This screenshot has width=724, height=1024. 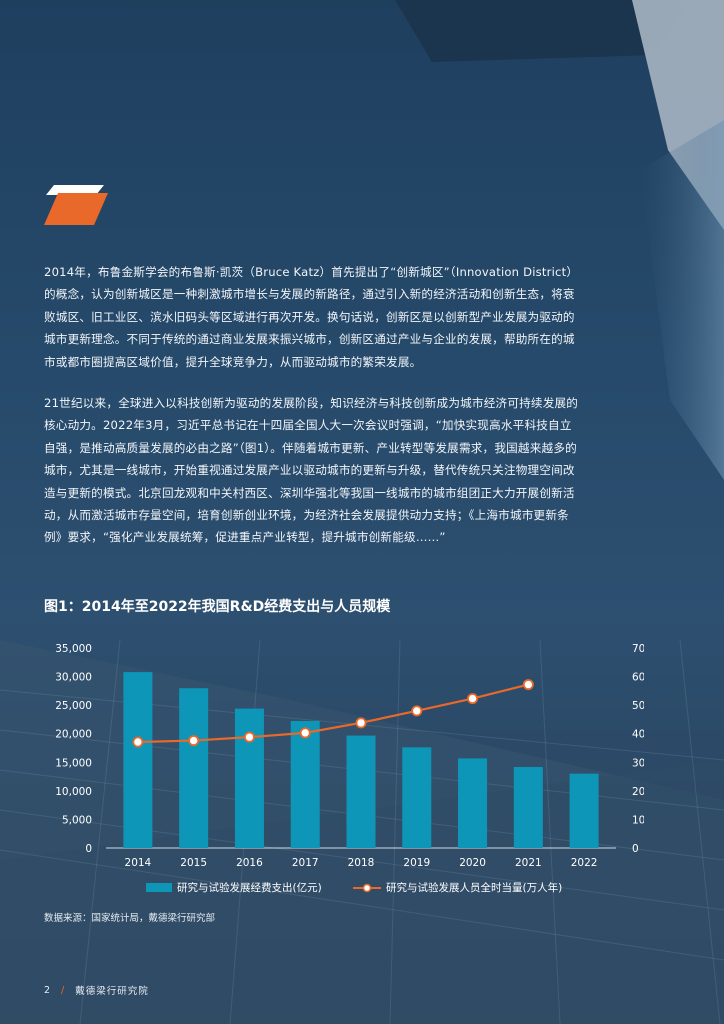 I want to click on right-axis-tick-label: 700, so click(x=638, y=649).